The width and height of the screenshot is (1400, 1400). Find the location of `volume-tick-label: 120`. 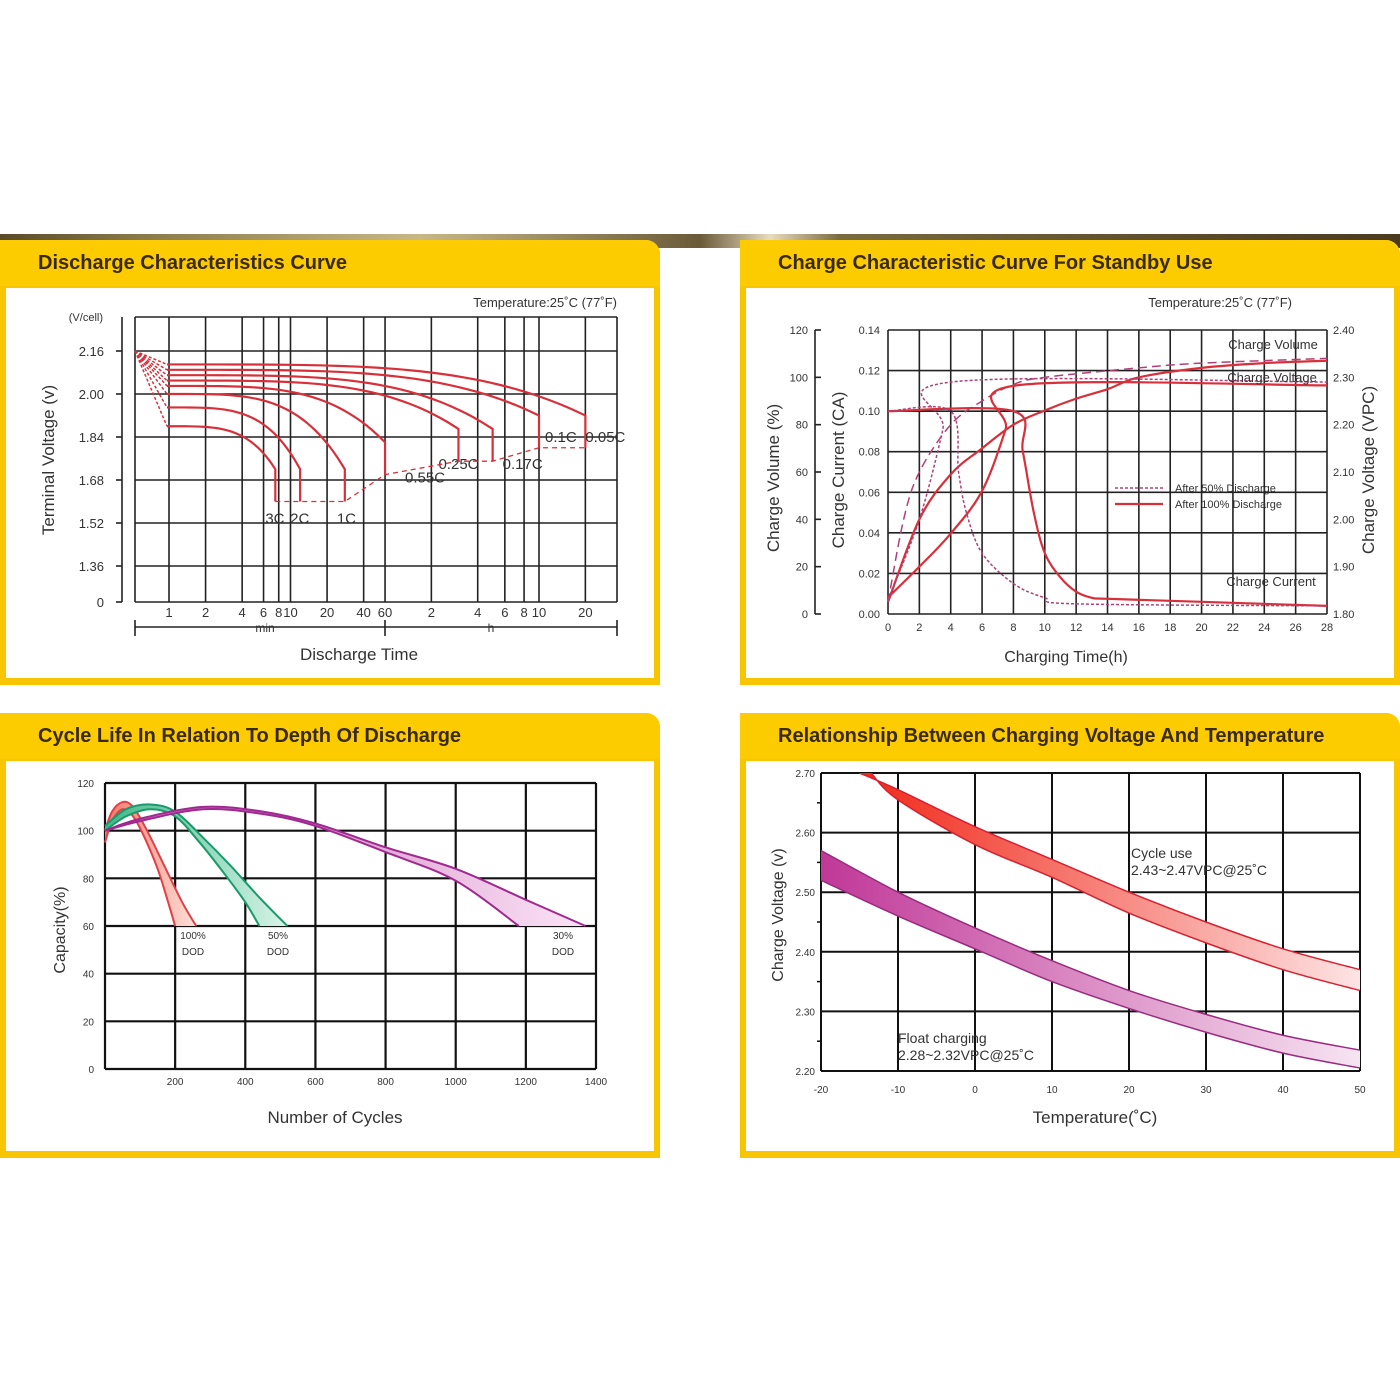

volume-tick-label: 120 is located at coordinates (799, 331).